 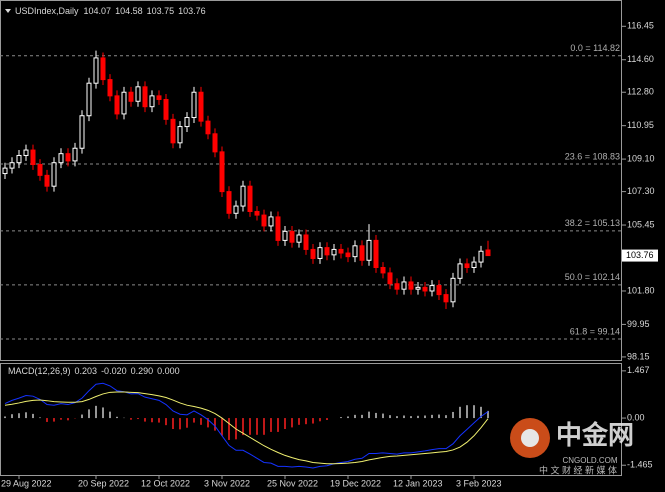 What do you see at coordinates (355, 483) in the screenshot?
I see `x-tick-label: 19 Dec 2022` at bounding box center [355, 483].